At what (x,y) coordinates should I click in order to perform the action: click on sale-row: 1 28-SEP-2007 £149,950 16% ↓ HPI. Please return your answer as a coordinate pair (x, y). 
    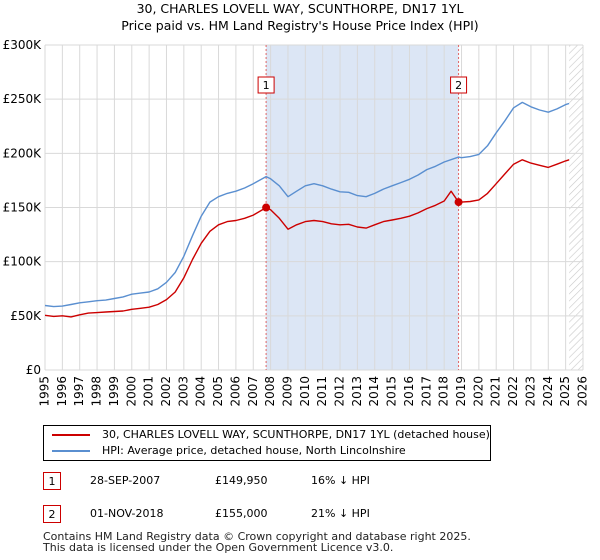
    Looking at the image, I should click on (303, 483).